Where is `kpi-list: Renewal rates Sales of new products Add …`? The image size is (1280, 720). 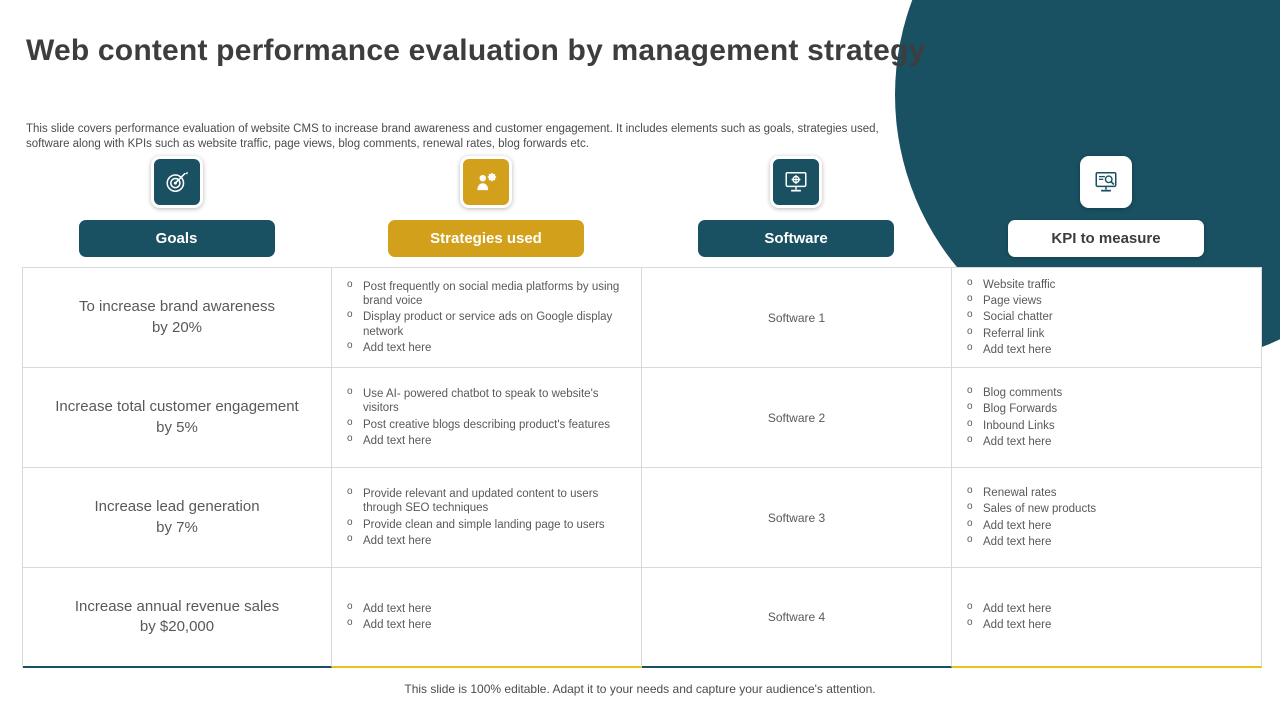
kpi-list: Renewal rates Sales of new products Add … is located at coordinates (1108, 518).